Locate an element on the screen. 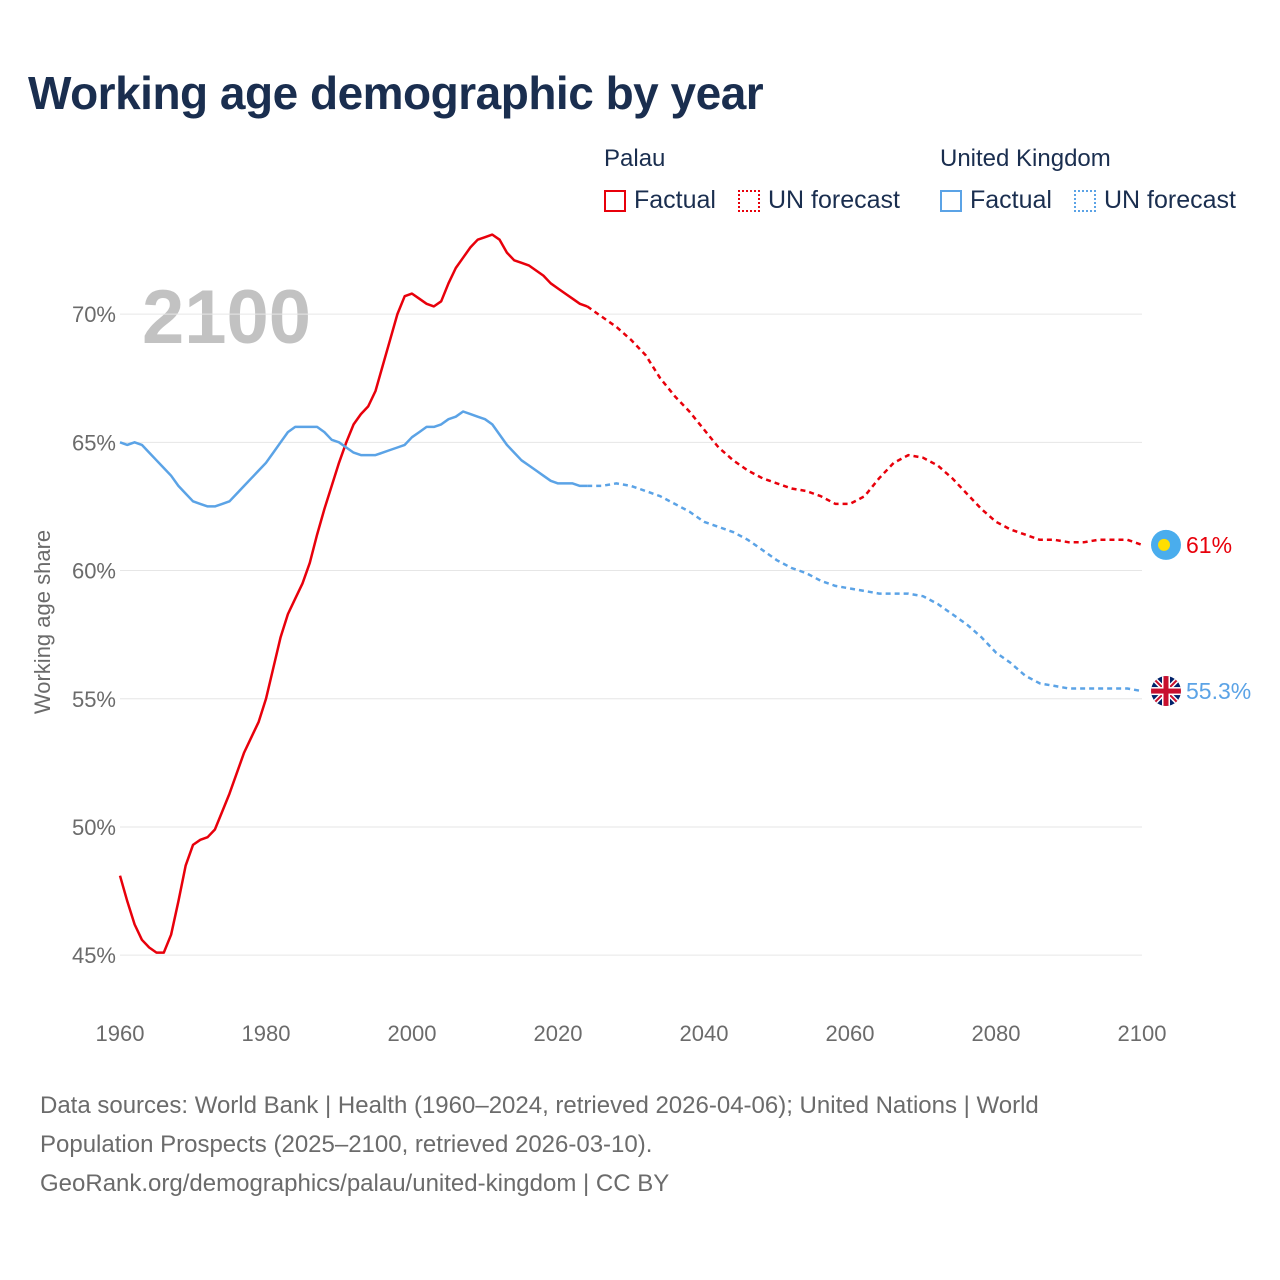  year-watermark: 2100 is located at coordinates (226, 317).